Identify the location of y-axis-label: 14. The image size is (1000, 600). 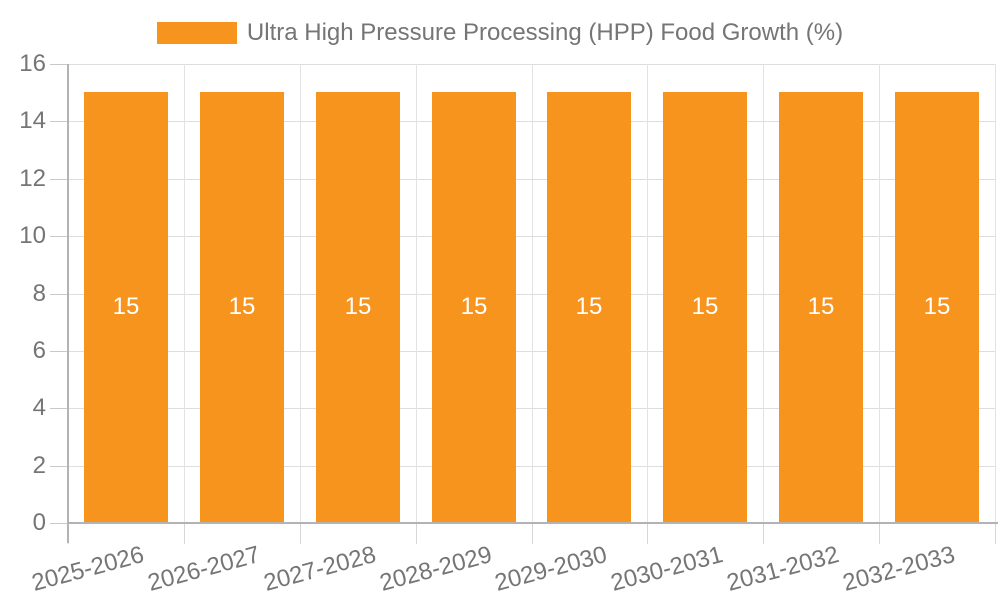
(32, 120).